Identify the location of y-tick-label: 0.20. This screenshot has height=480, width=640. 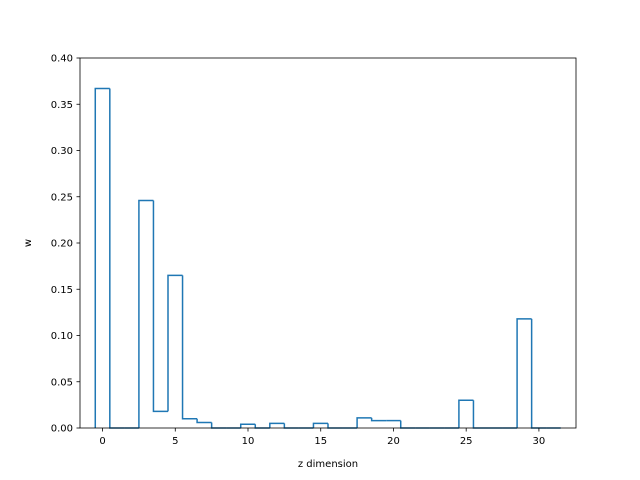
(62, 244).